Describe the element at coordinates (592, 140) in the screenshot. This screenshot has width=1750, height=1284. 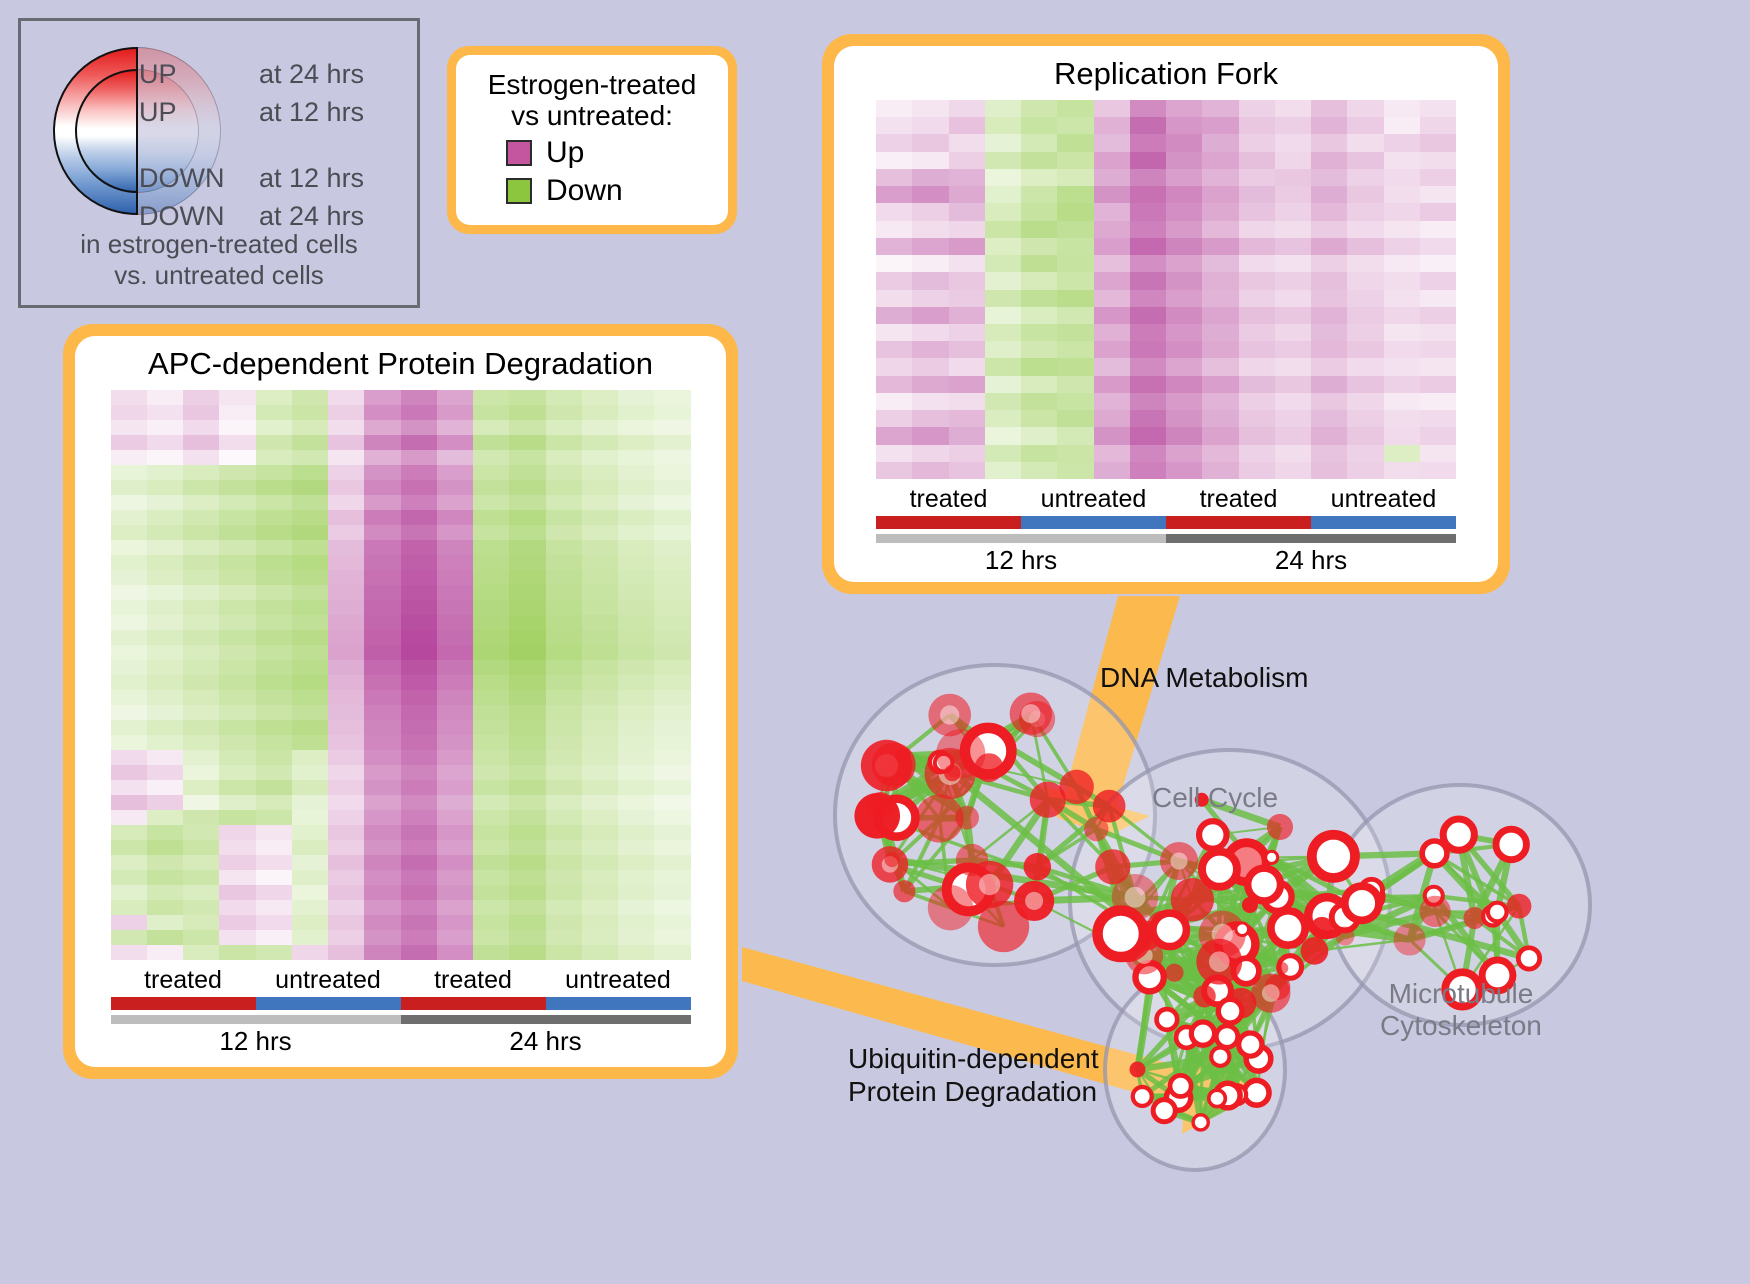
I see `estrogen-legend-inner: Estrogen-treated vs untreated: Up Down` at that location.